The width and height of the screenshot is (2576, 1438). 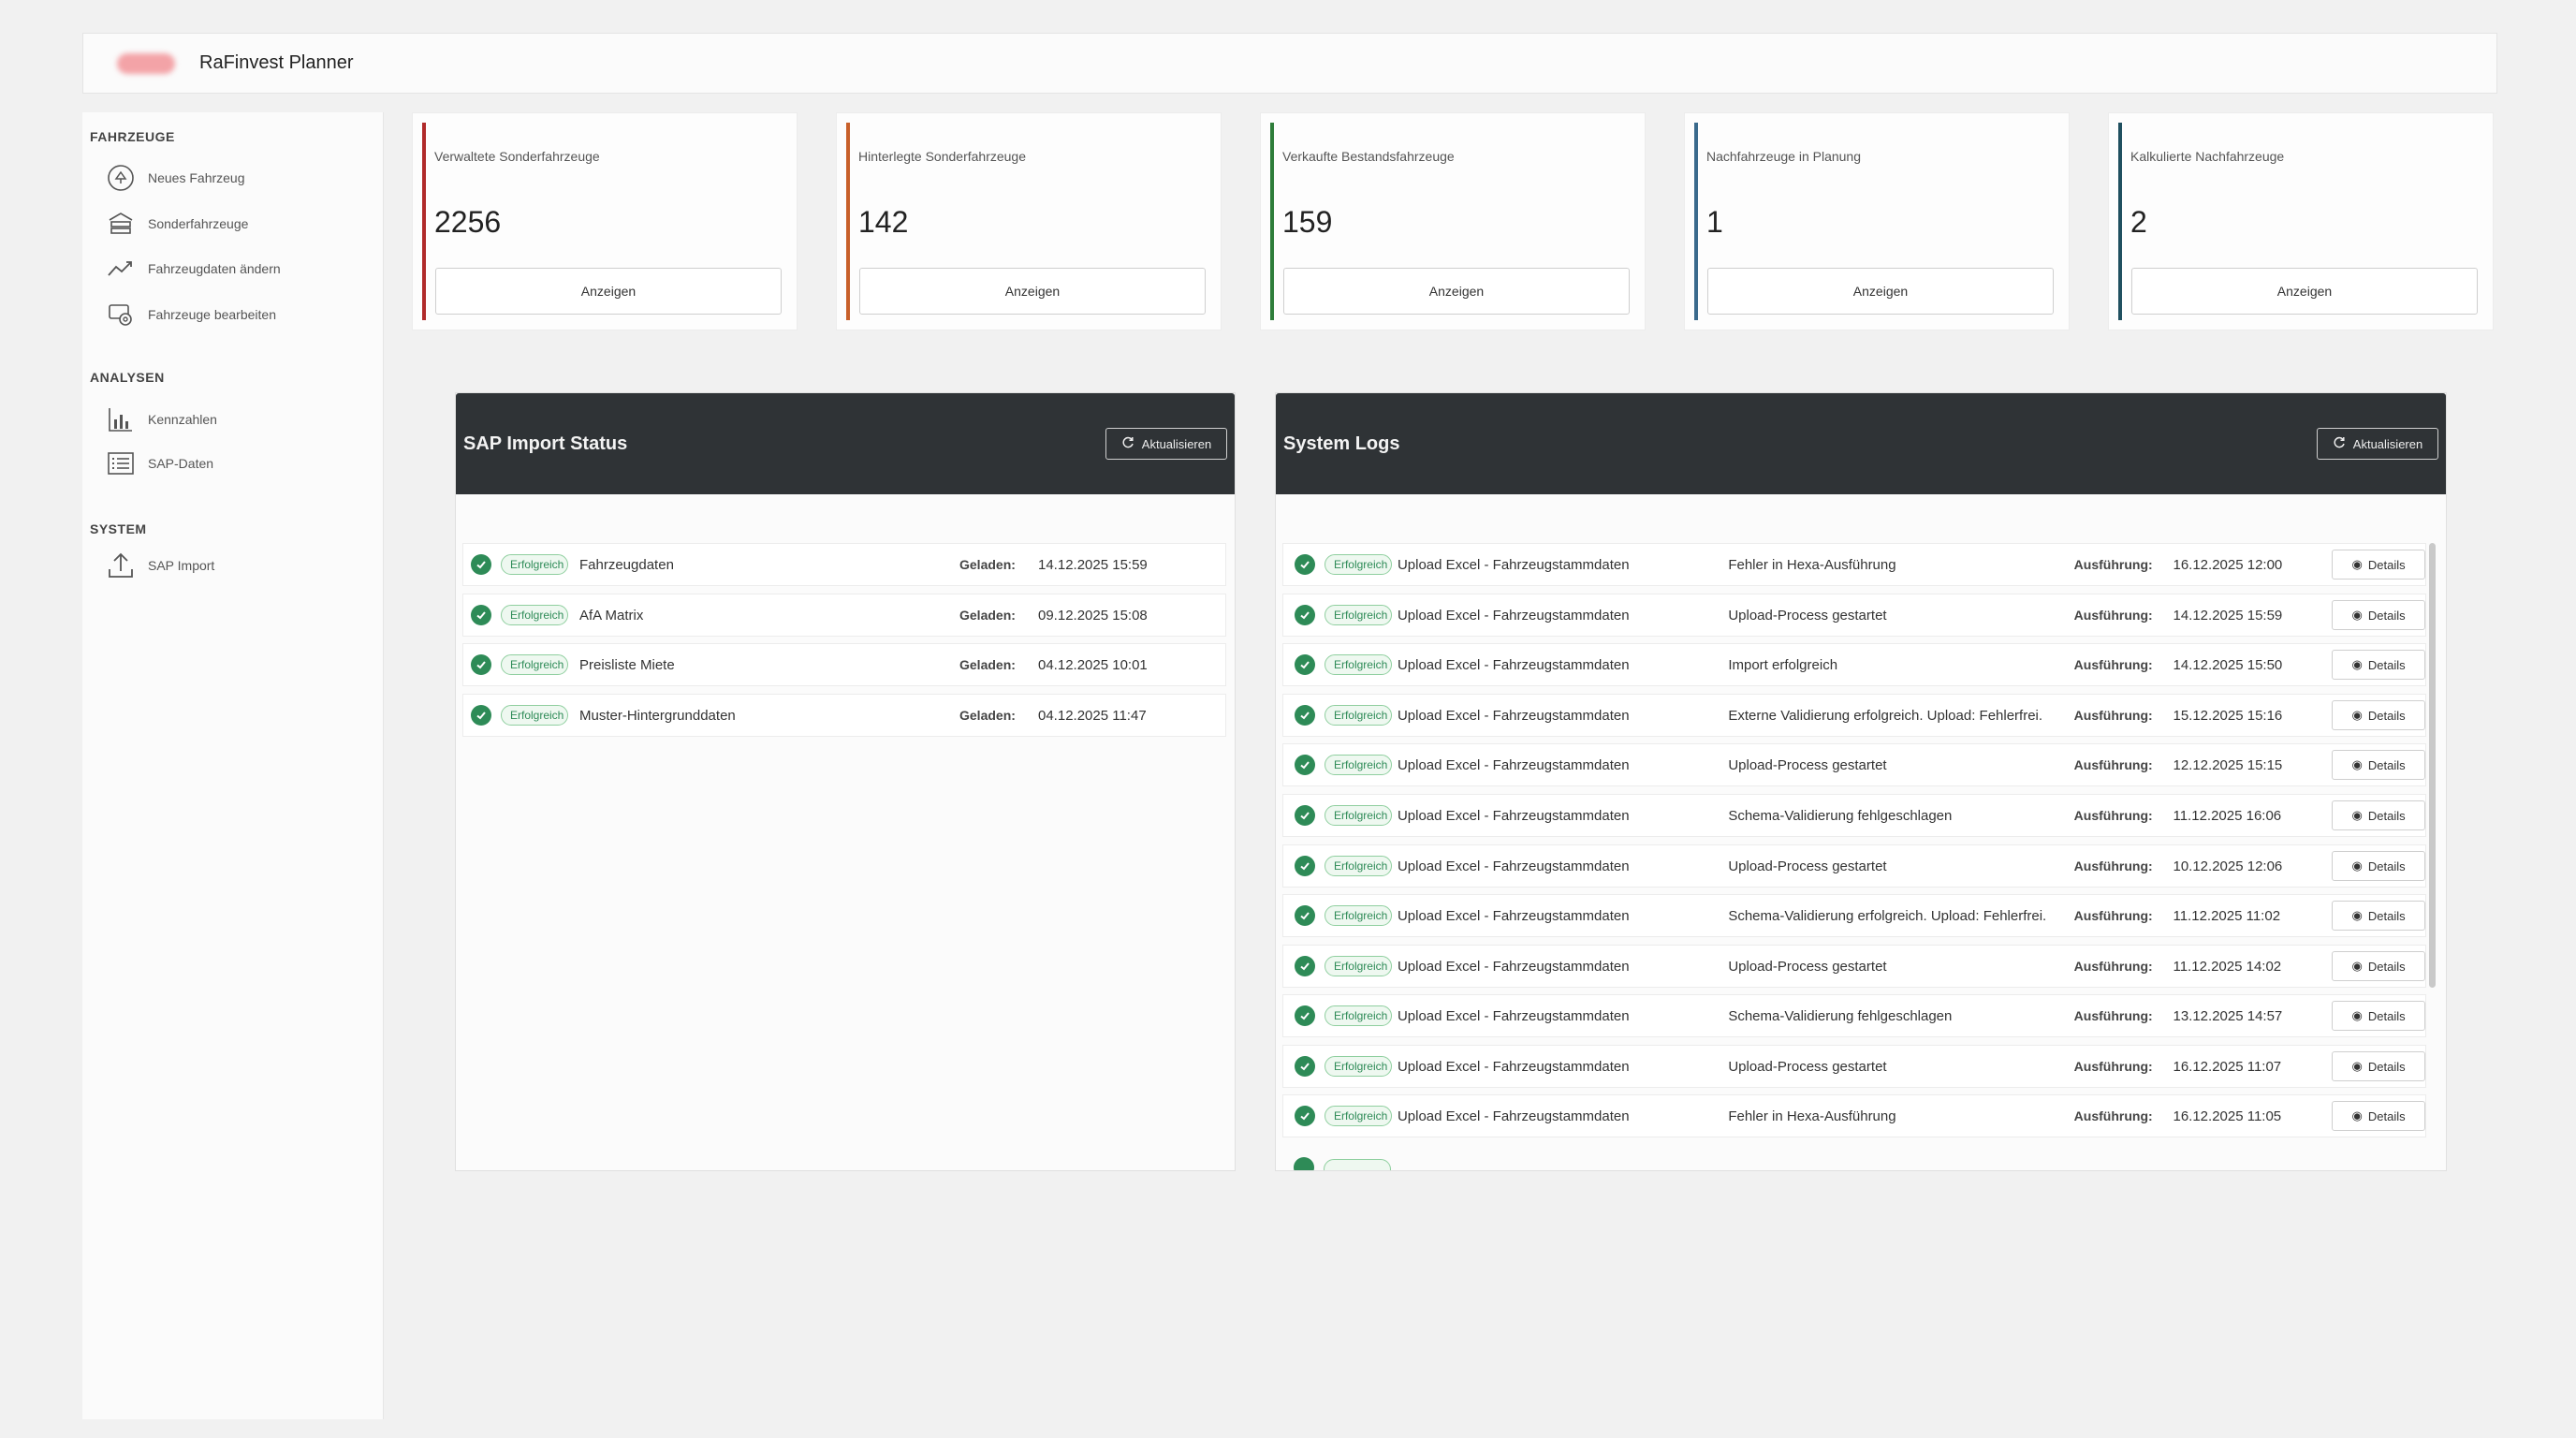 What do you see at coordinates (2228, 764) in the screenshot?
I see `execution-date: 12.12.2025 15:15` at bounding box center [2228, 764].